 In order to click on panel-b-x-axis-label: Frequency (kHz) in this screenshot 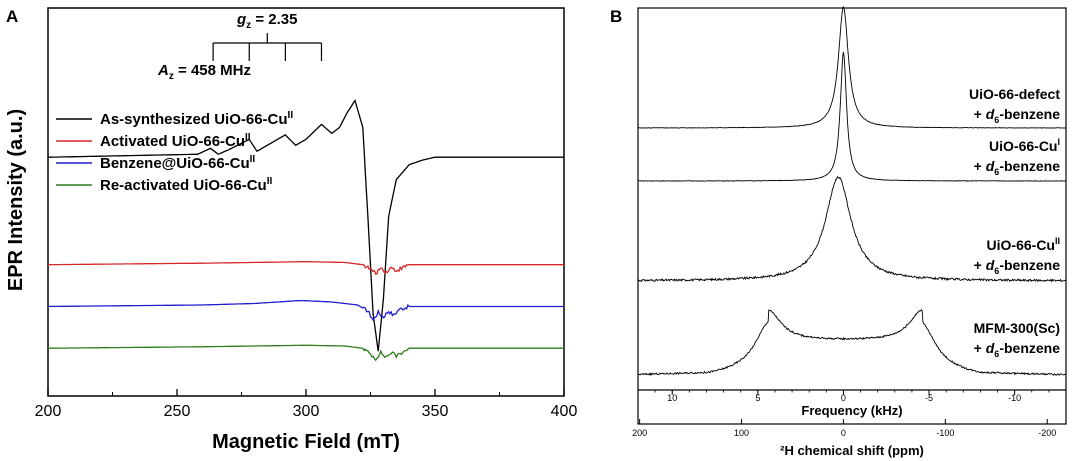, I will do `click(851, 410)`.